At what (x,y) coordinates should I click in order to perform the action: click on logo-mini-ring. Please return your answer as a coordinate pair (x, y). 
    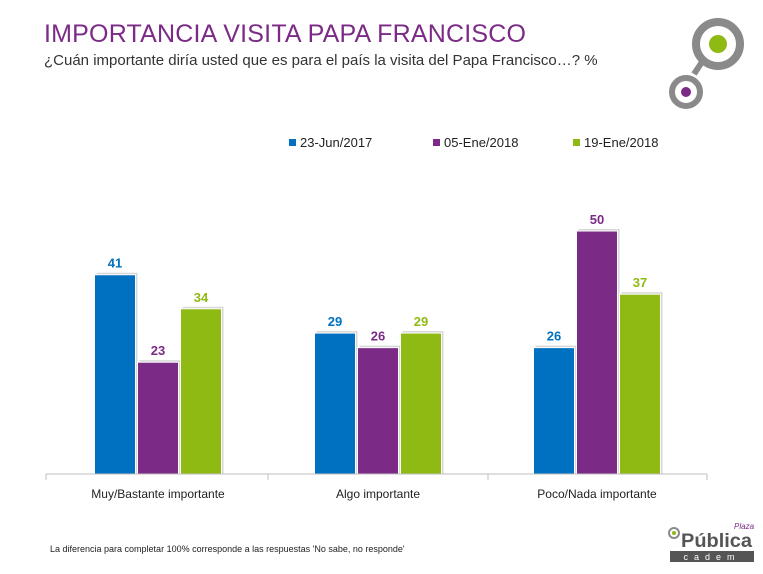
    Looking at the image, I should click on (674, 533).